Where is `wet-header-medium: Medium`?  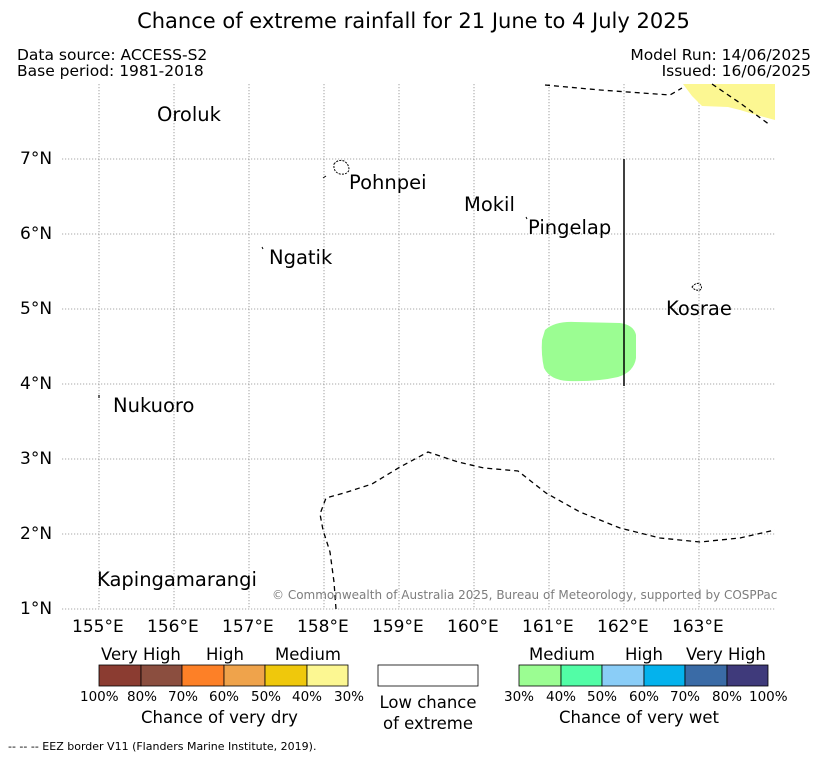 wet-header-medium: Medium is located at coordinates (562, 654).